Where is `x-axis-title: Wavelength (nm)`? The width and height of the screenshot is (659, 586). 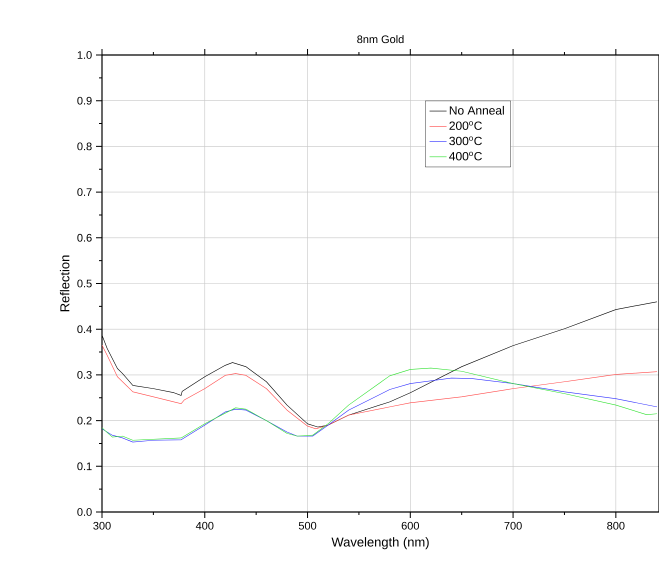 x-axis-title: Wavelength (nm) is located at coordinates (380, 543).